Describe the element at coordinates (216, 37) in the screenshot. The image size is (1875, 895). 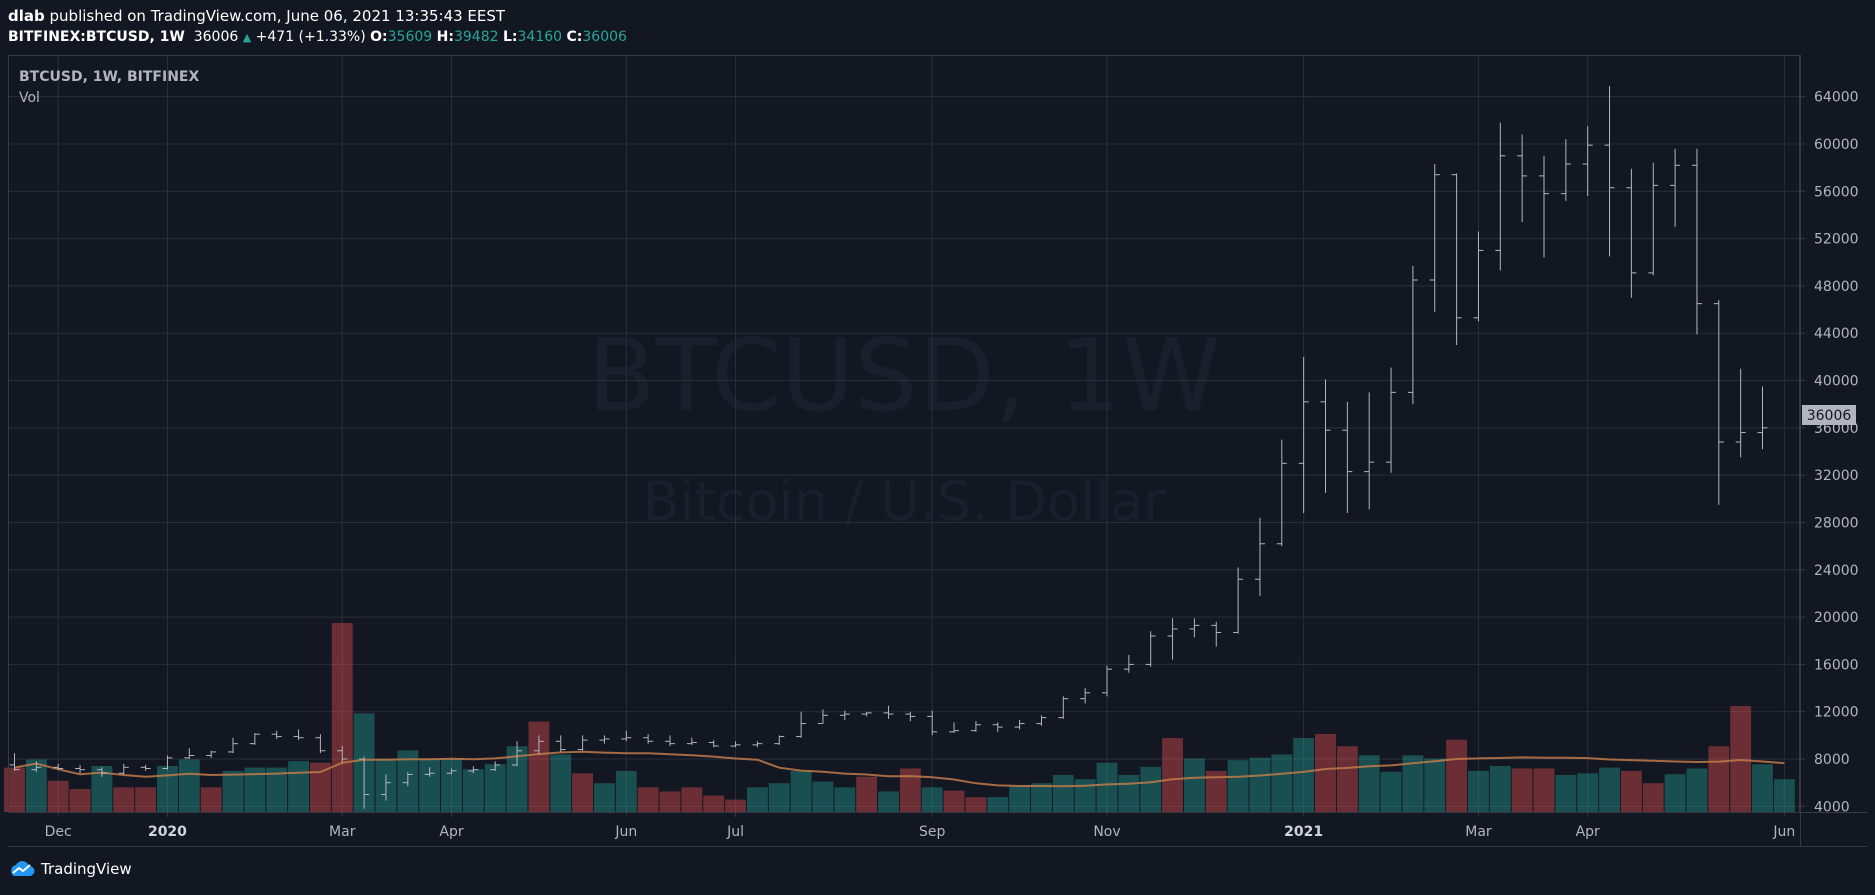
I see `last-price: 36006` at that location.